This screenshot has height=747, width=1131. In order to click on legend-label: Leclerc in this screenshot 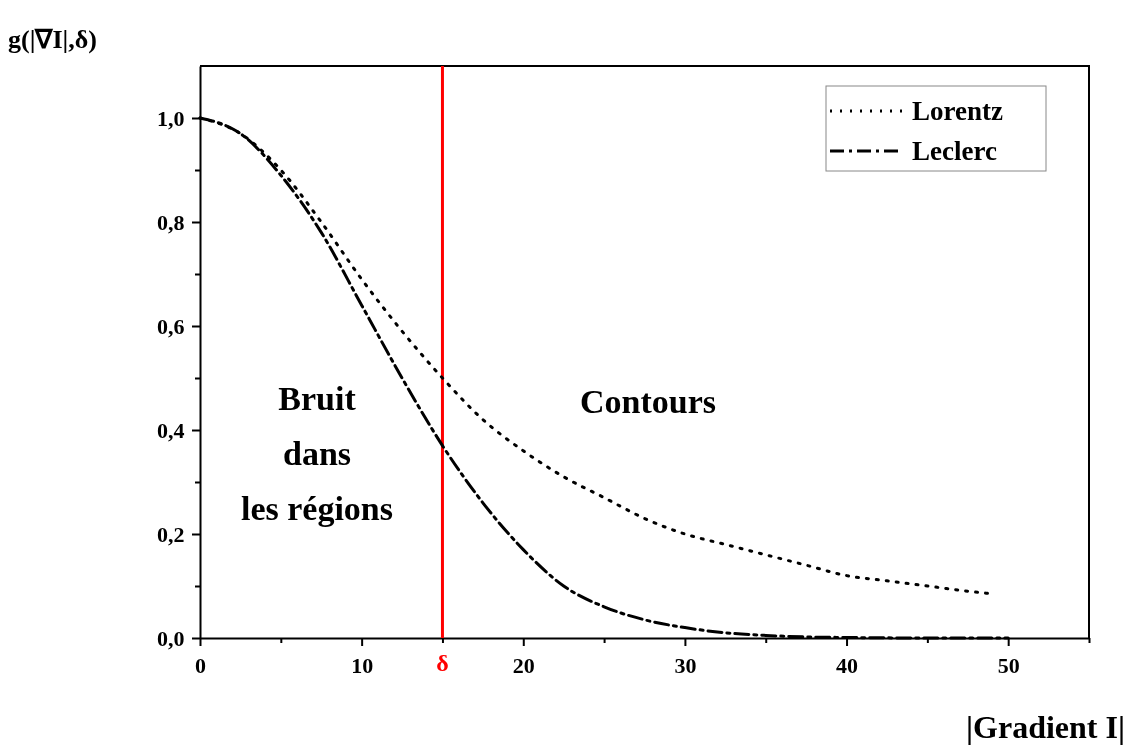, I will do `click(954, 151)`.